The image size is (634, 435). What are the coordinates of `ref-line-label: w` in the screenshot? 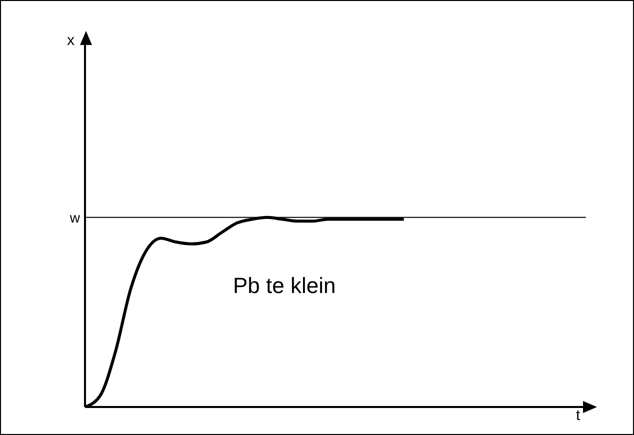 It's located at (74, 217).